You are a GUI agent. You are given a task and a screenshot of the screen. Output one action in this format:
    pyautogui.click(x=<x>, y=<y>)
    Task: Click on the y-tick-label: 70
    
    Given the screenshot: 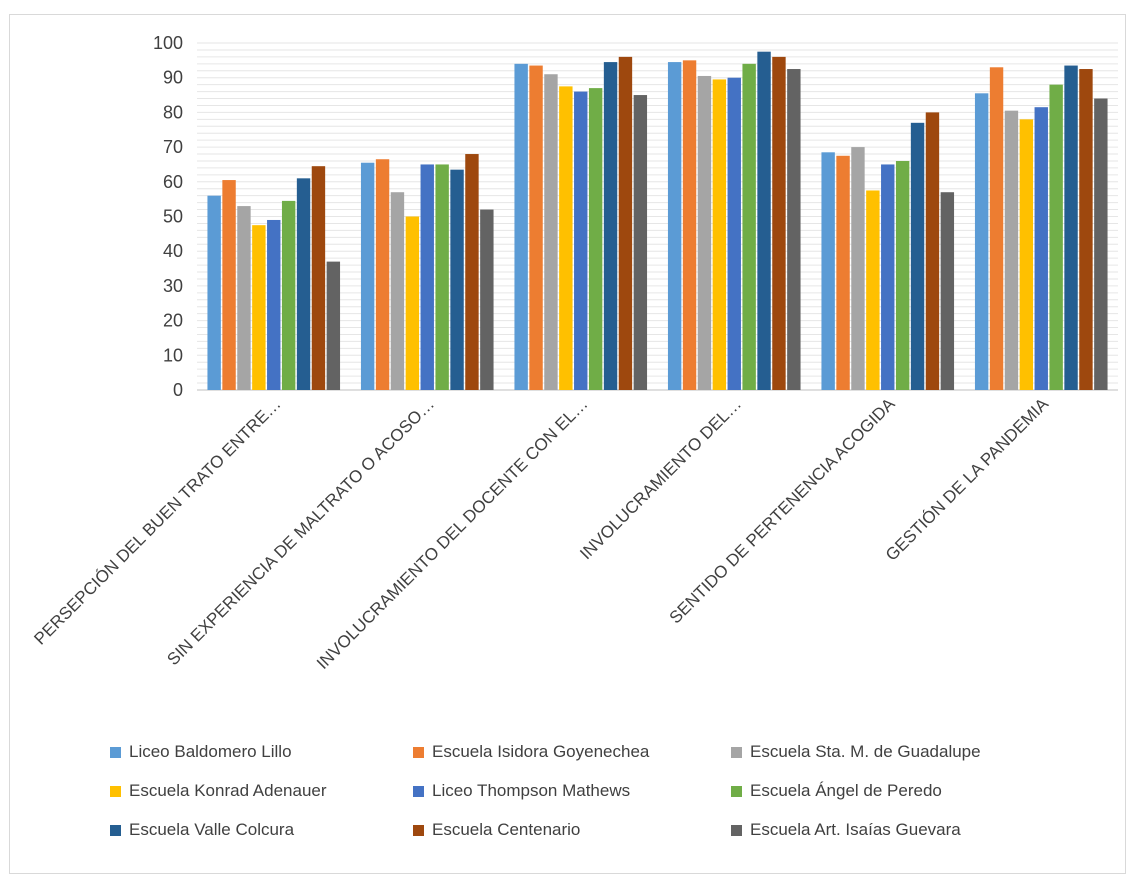 What is the action you would take?
    pyautogui.click(x=173, y=147)
    